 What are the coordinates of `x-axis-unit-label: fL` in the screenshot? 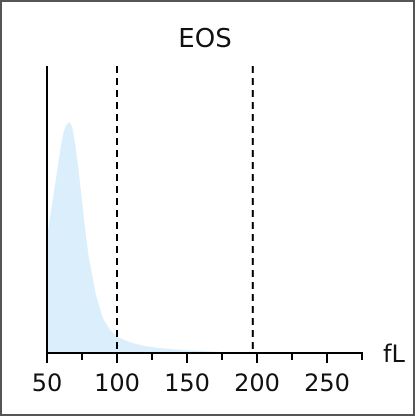 It's located at (394, 354).